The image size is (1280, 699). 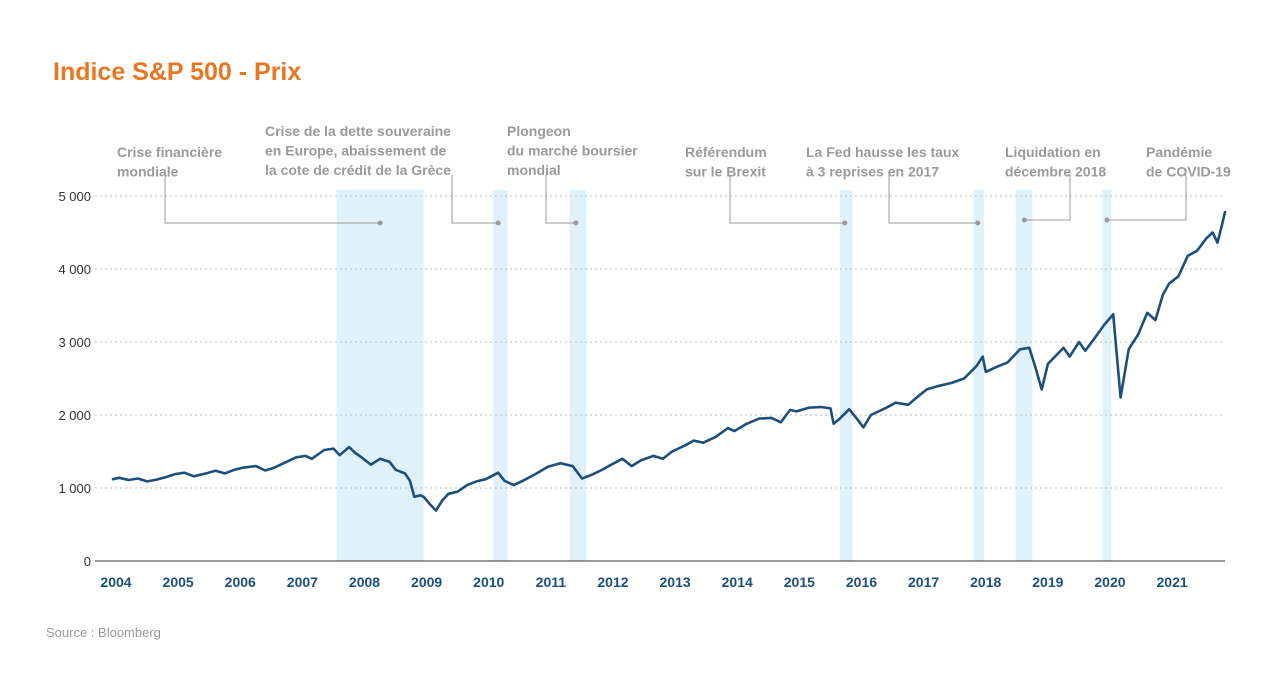 What do you see at coordinates (675, 582) in the screenshot?
I see `x-tick-label: 2013` at bounding box center [675, 582].